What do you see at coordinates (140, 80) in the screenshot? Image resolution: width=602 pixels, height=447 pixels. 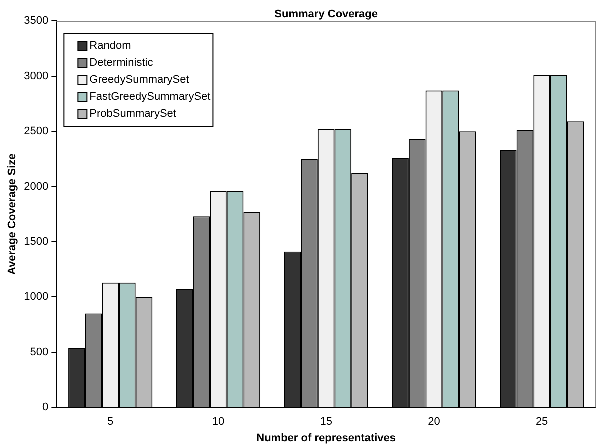 I see `legend-label: GreedySummarySet` at bounding box center [140, 80].